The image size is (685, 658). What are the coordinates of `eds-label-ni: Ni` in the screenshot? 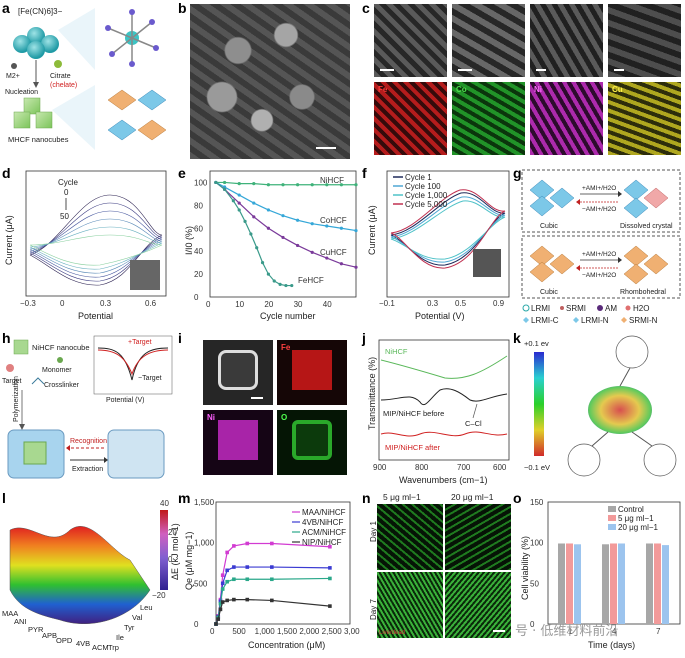 It's located at (538, 89).